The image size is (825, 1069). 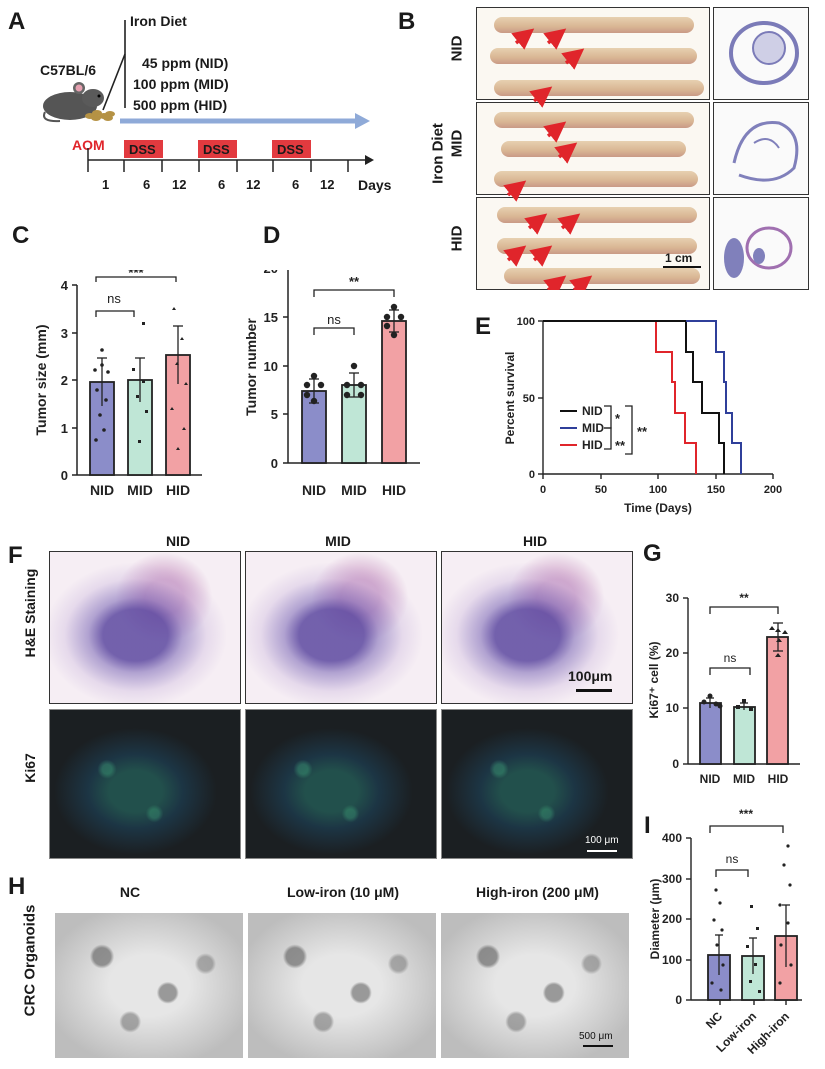 What do you see at coordinates (296, 184) in the screenshot?
I see `tick-day-6c: 6` at bounding box center [296, 184].